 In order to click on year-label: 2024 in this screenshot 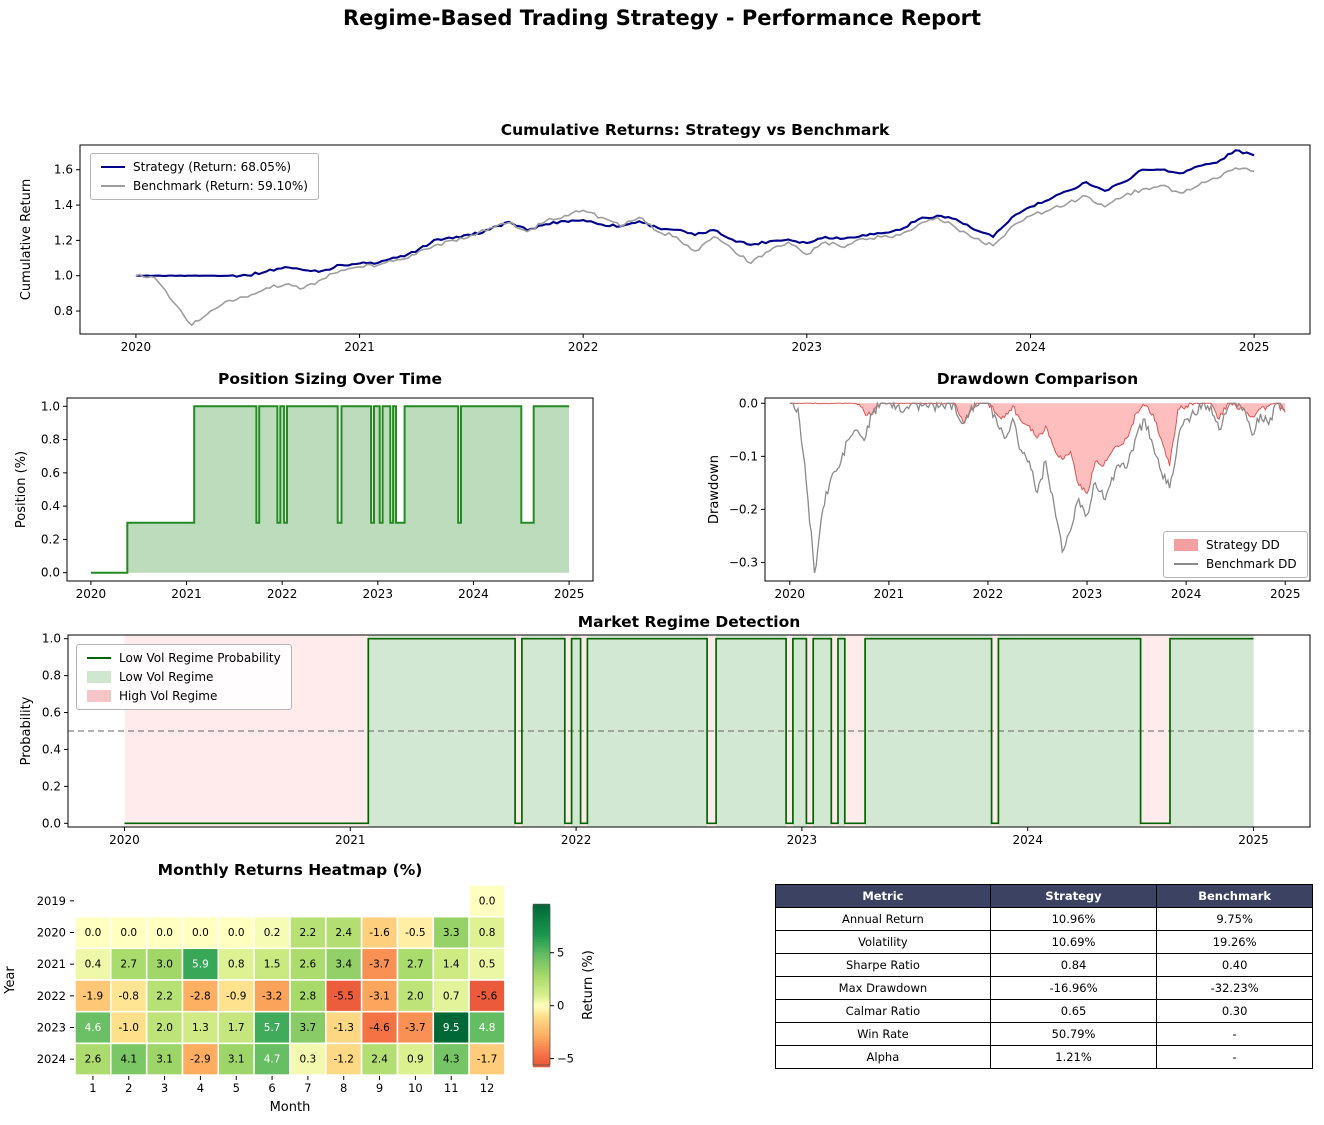, I will do `click(51, 1059)`.